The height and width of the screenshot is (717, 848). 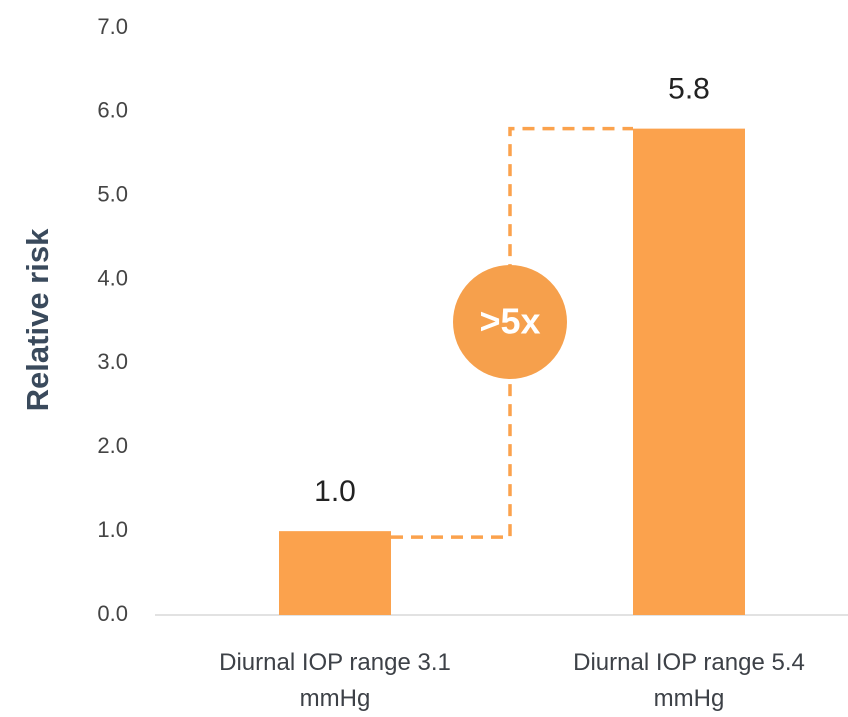 I want to click on y-tick-label: 3.0, so click(x=112, y=361).